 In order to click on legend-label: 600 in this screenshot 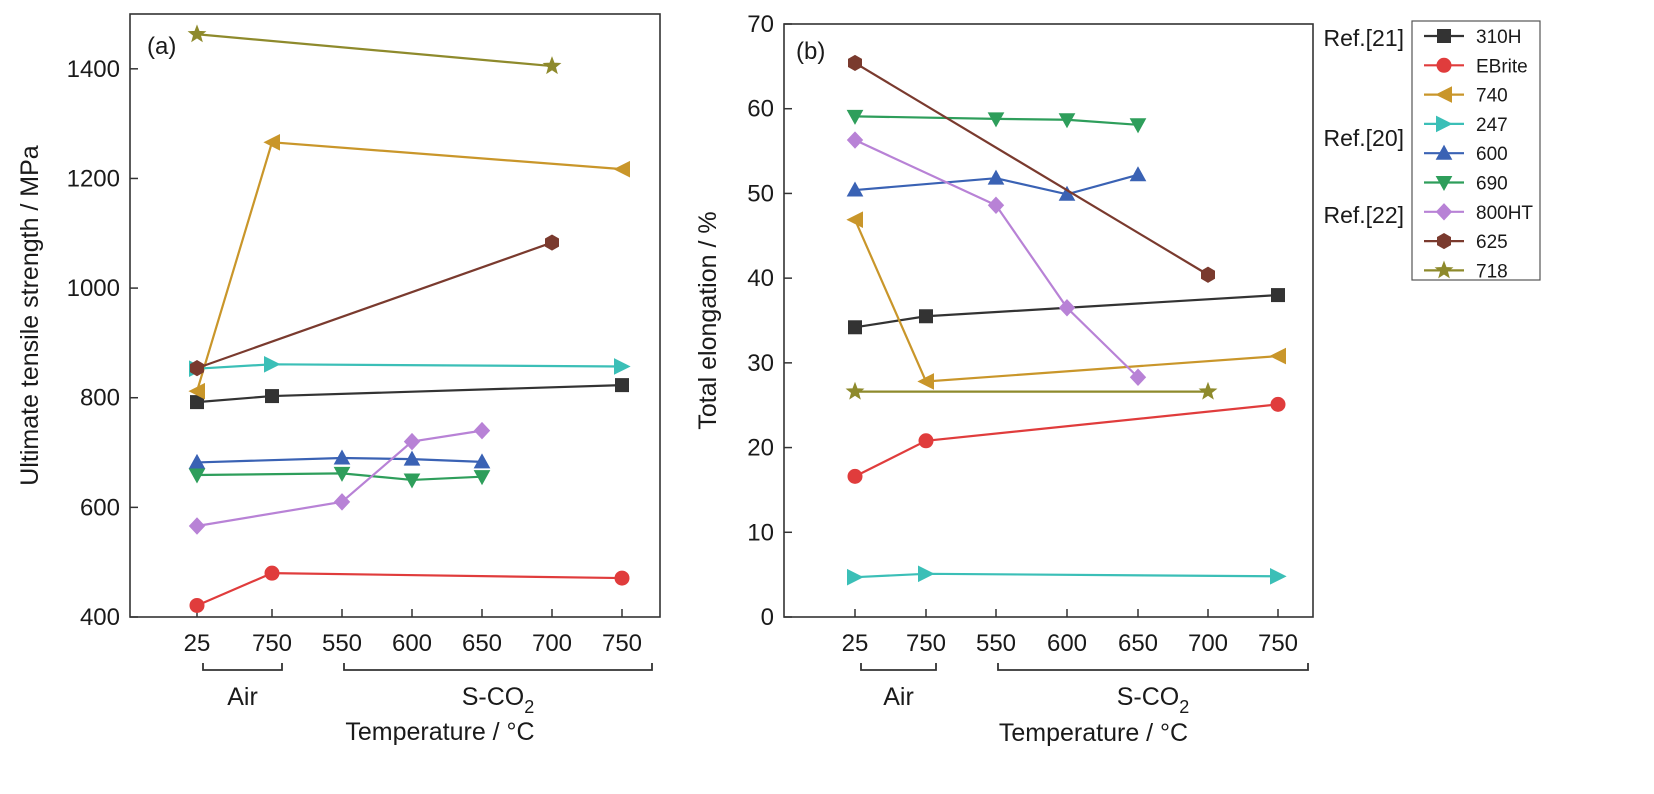, I will do `click(1492, 154)`.